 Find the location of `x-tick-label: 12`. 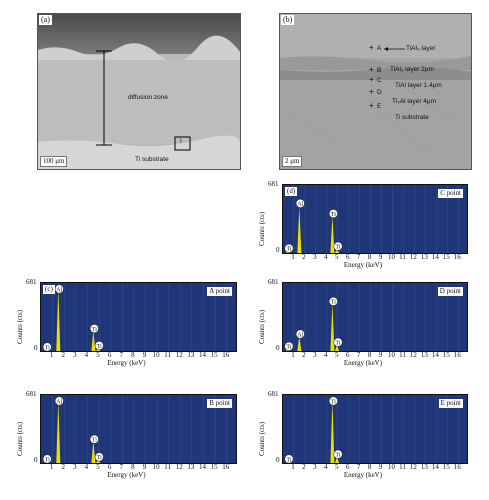

x-tick-label: 12 is located at coordinates (413, 355).